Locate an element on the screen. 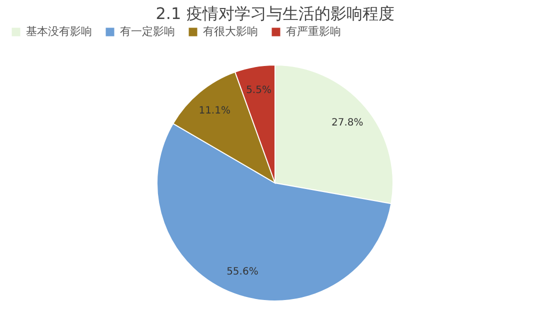  data-label: 55.6% is located at coordinates (242, 272).